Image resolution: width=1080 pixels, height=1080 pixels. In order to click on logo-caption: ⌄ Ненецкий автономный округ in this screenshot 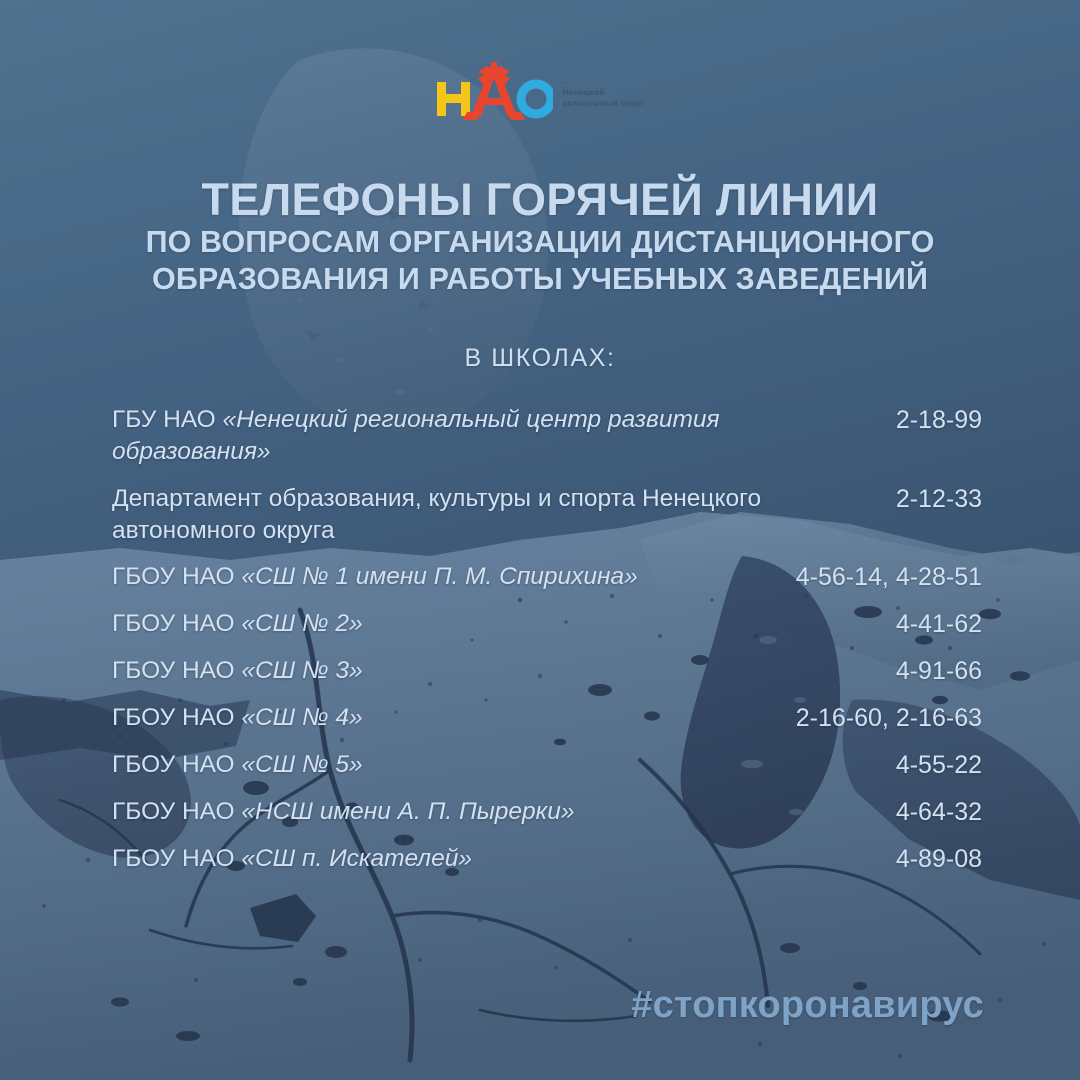, I will do `click(603, 91)`.